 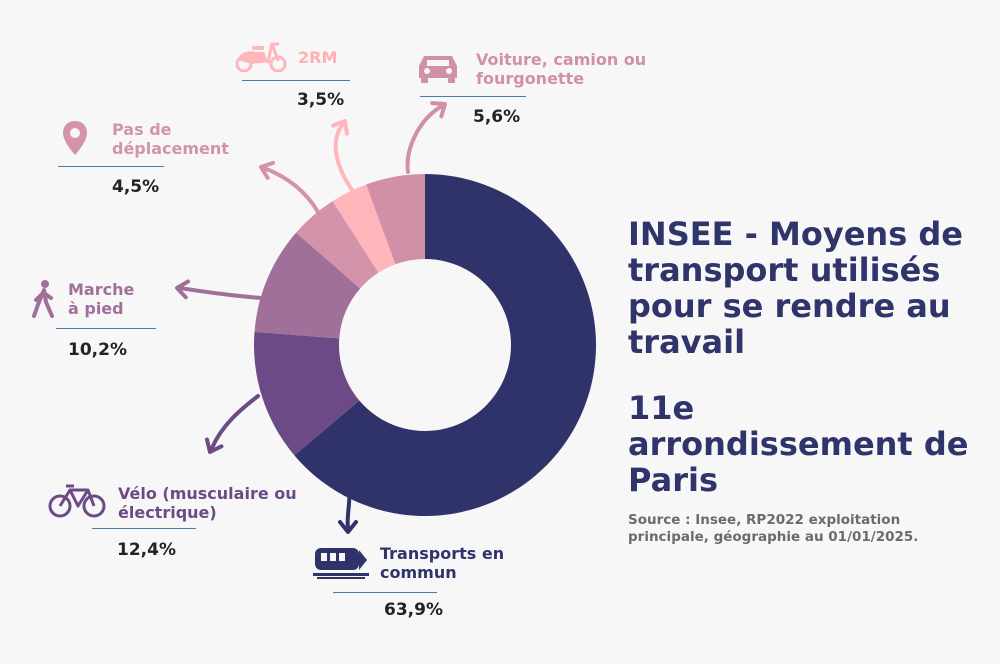 What do you see at coordinates (442, 563) in the screenshot?
I see `callout-label: Transports en commun` at bounding box center [442, 563].